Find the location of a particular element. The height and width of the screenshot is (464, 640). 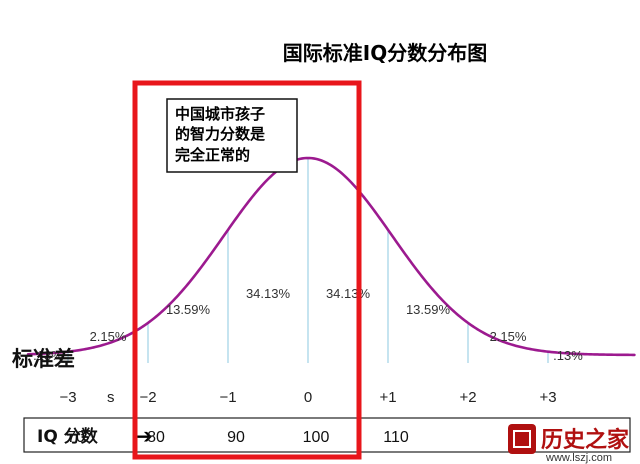

band-label-3: 34.13% is located at coordinates (268, 293).